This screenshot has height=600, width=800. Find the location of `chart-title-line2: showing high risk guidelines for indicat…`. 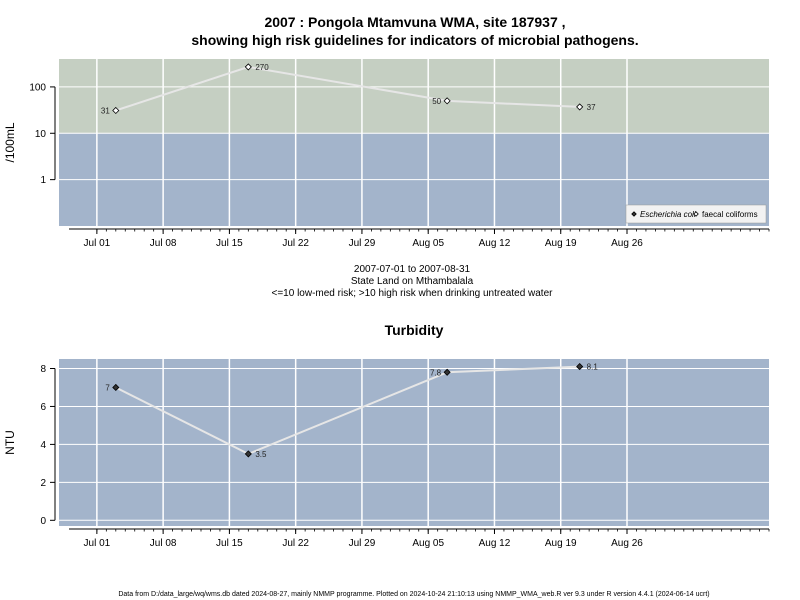

chart-title-line2: showing high risk guidelines for indicat… is located at coordinates (414, 40).